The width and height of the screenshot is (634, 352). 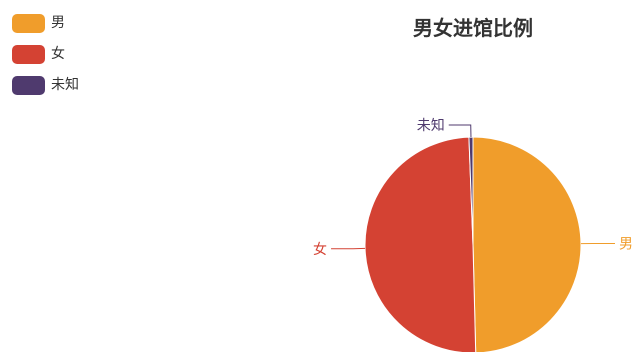 I want to click on legend-item-male: 男, so click(x=45, y=23).